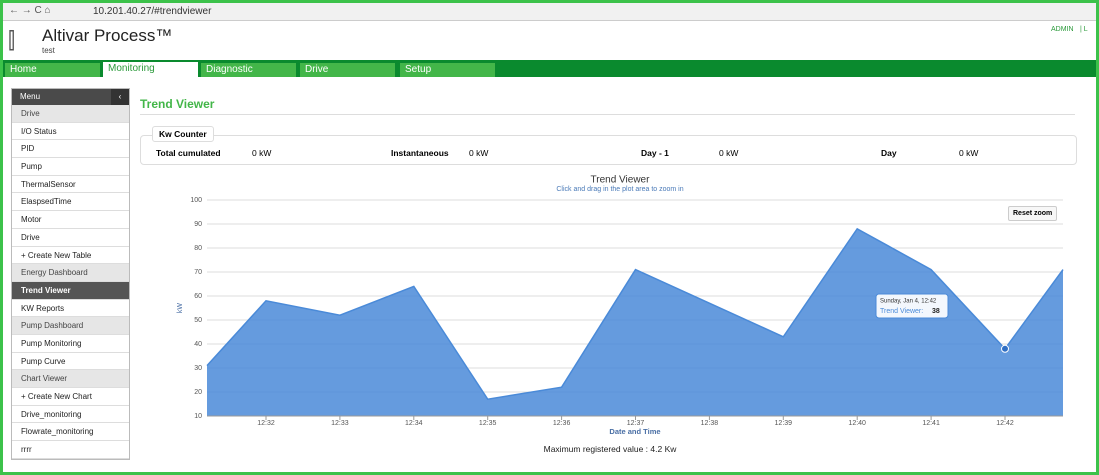  What do you see at coordinates (1084, 29) in the screenshot?
I see `user-separator: | L` at bounding box center [1084, 29].